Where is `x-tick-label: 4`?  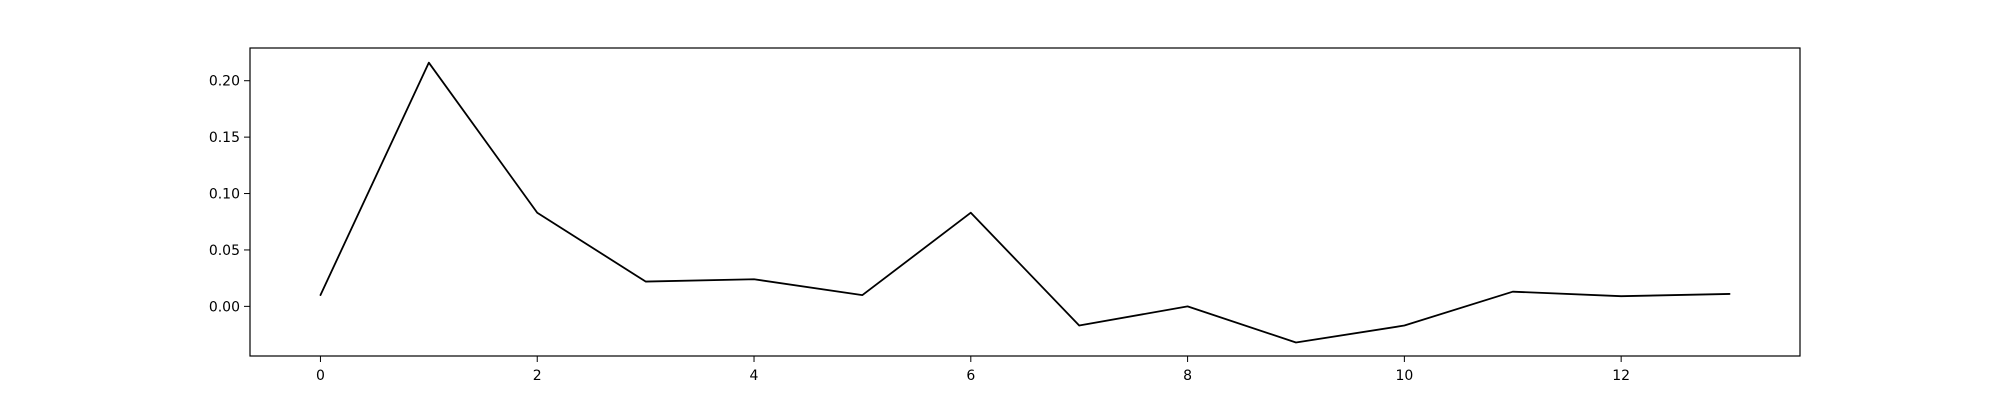 x-tick-label: 4 is located at coordinates (754, 376).